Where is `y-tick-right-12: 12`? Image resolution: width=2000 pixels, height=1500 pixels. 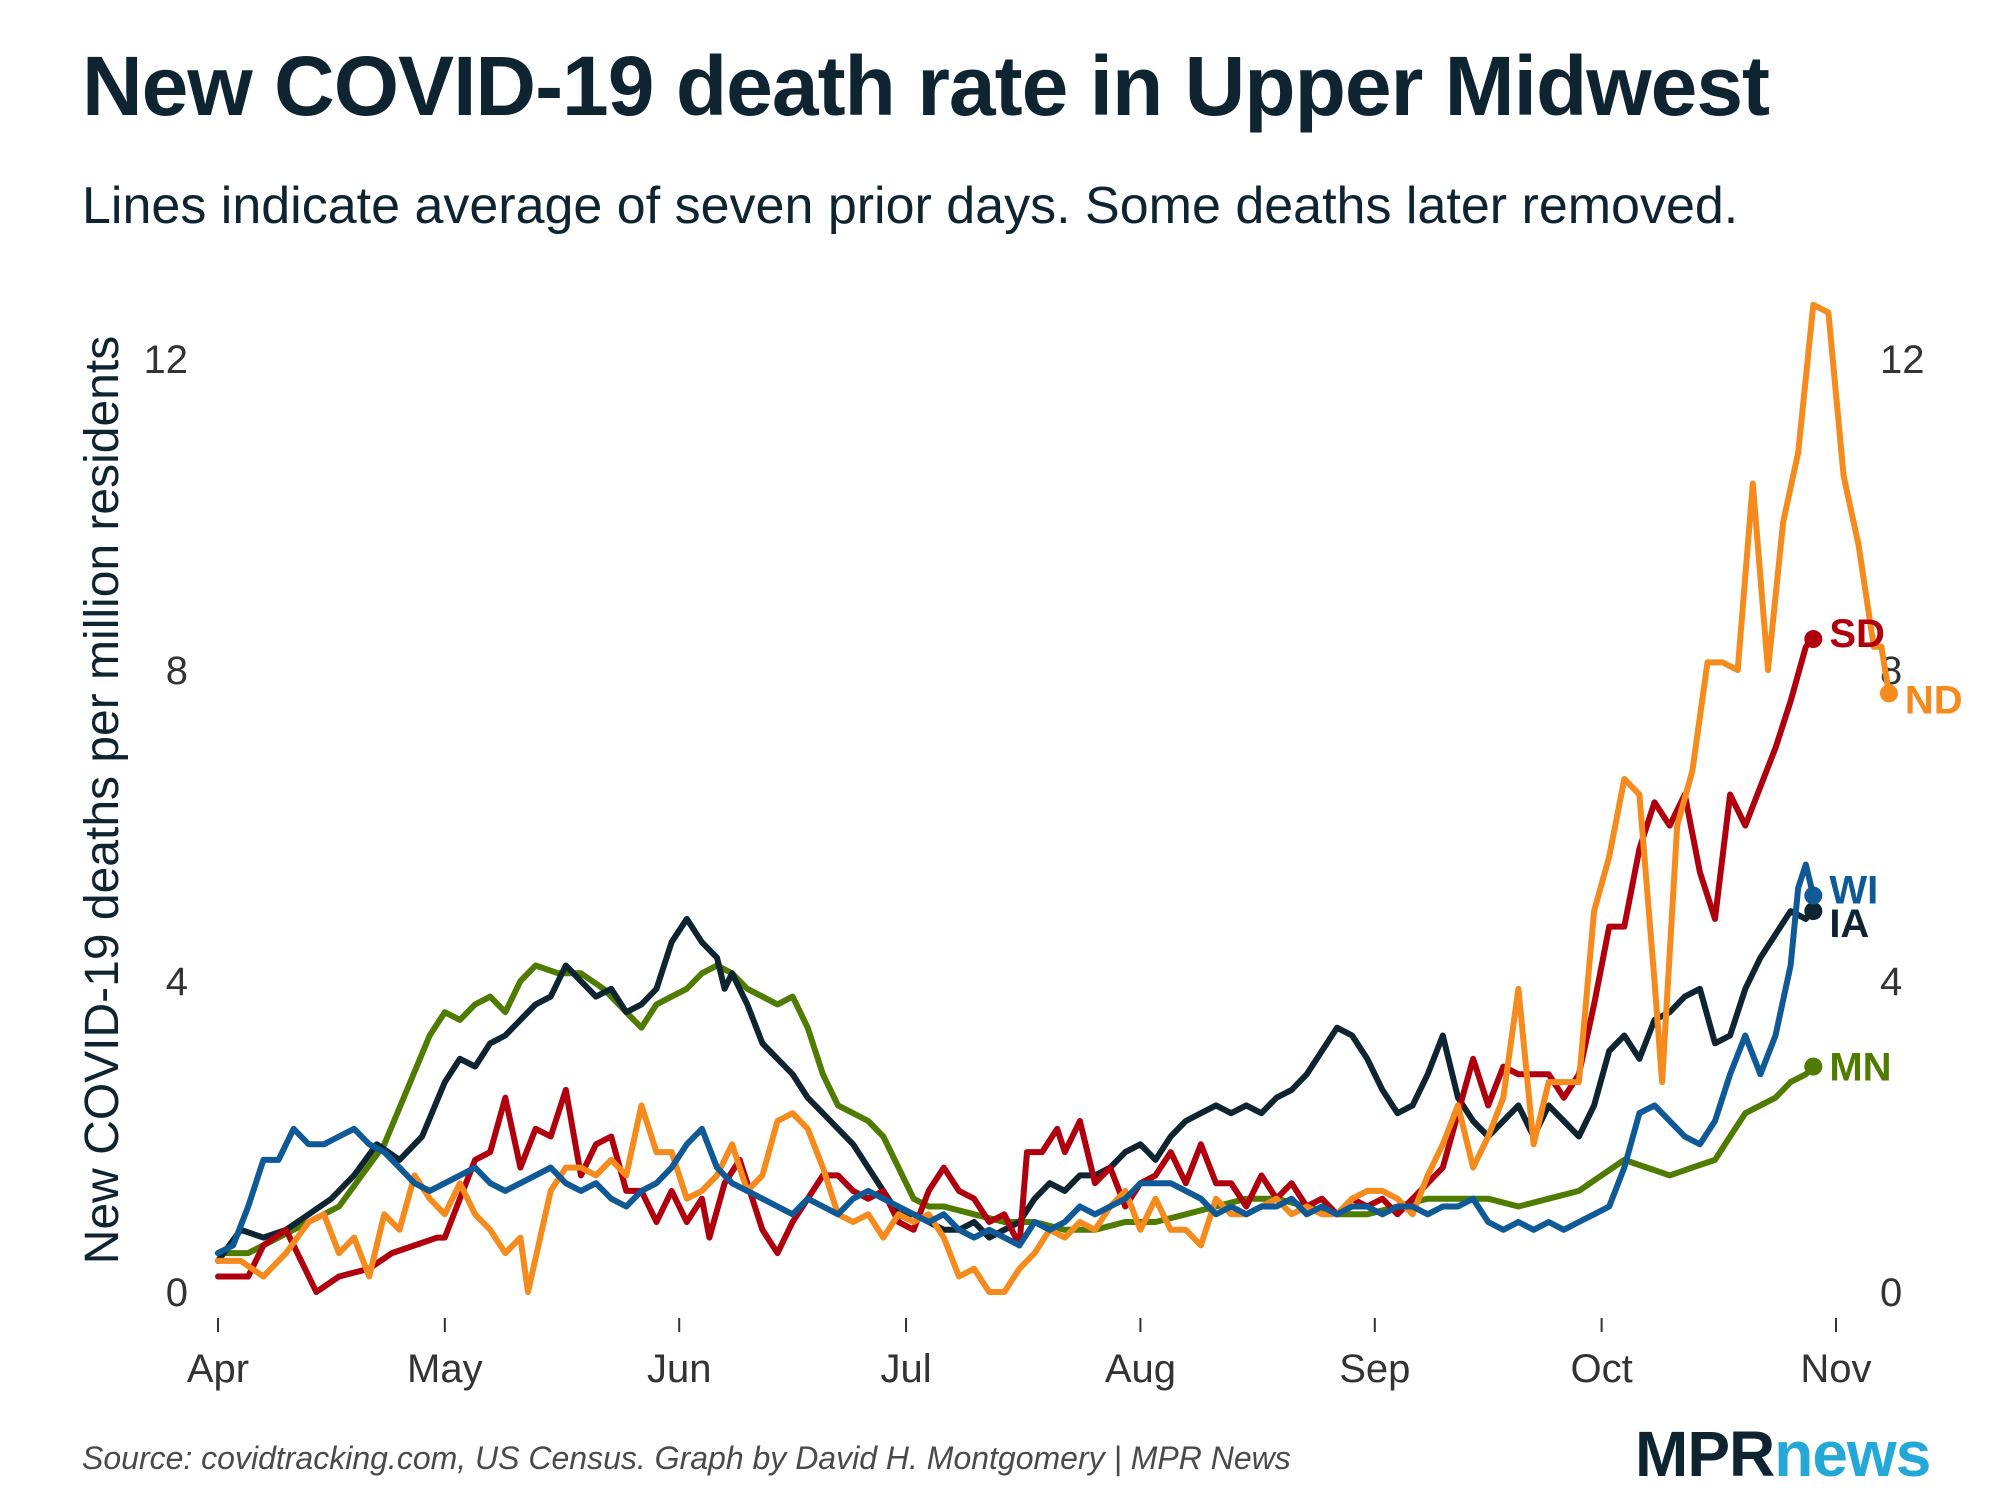 y-tick-right-12: 12 is located at coordinates (1902, 360).